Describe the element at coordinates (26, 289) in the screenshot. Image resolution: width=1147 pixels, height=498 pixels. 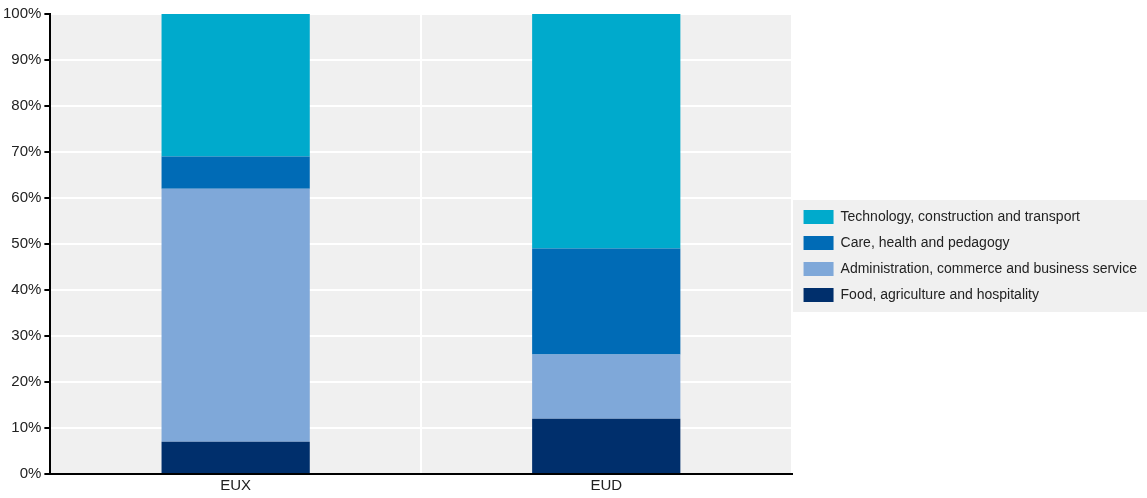
I see `y-tick-label: 40%` at that location.